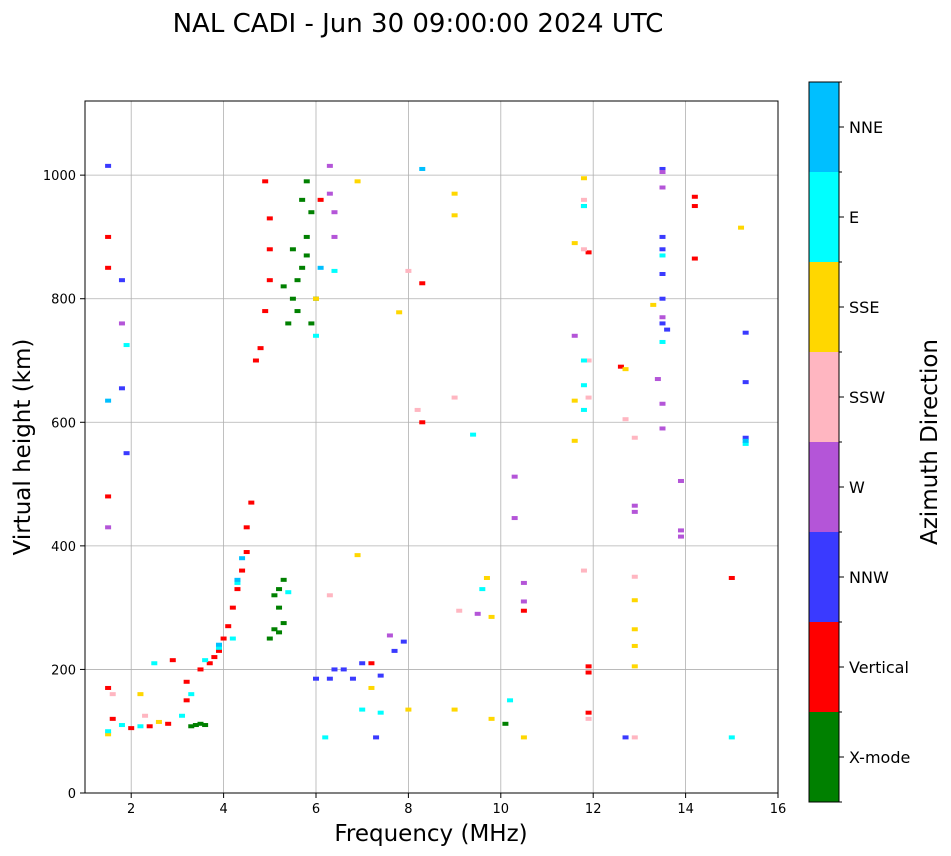  I want to click on y-axis: 0 200 400 600 800 1000, so click(64, 485).